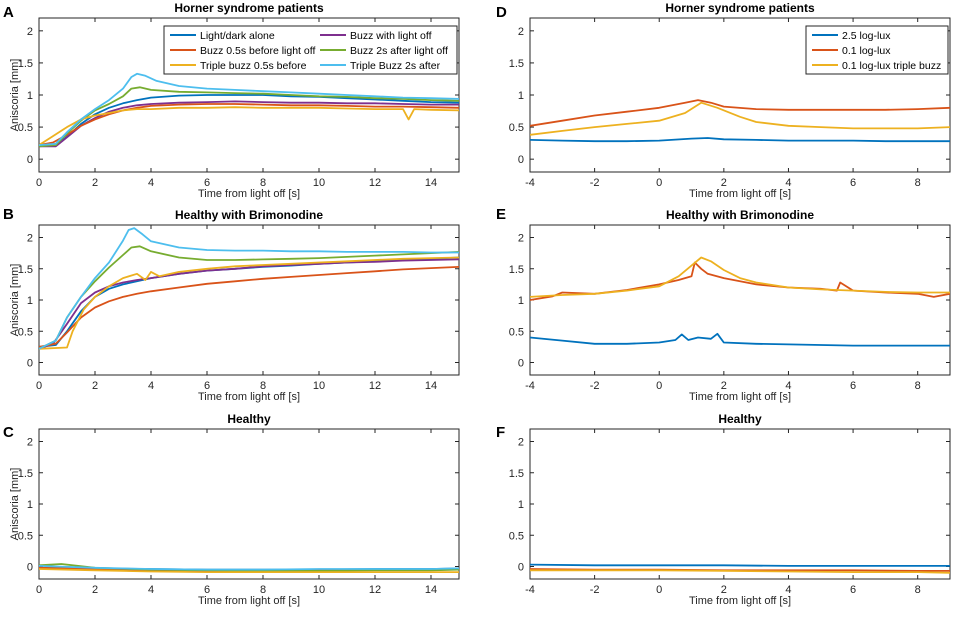 The width and height of the screenshot is (957, 618). I want to click on series-line-triple-buzz-0-5s-before, so click(249, 570).